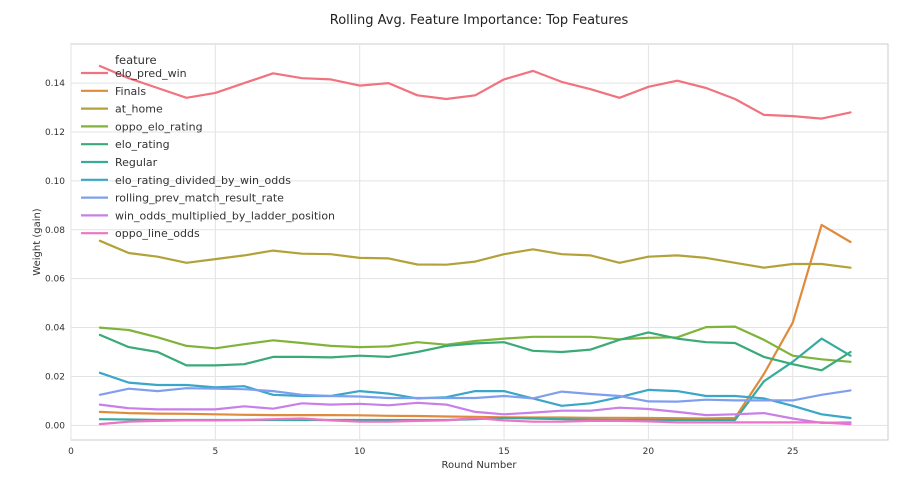  Describe the element at coordinates (475, 254) in the screenshot. I see `series-line-at-home` at that location.